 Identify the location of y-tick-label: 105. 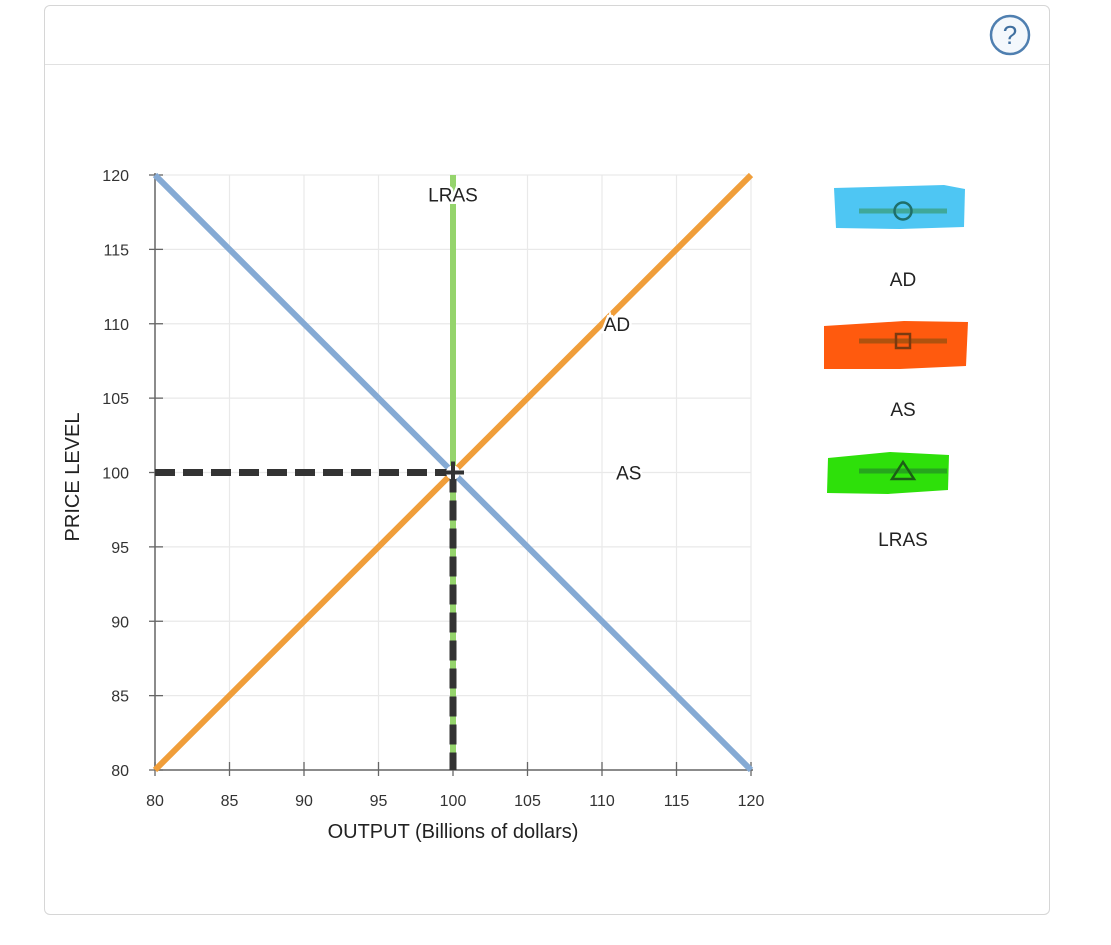
(115, 399).